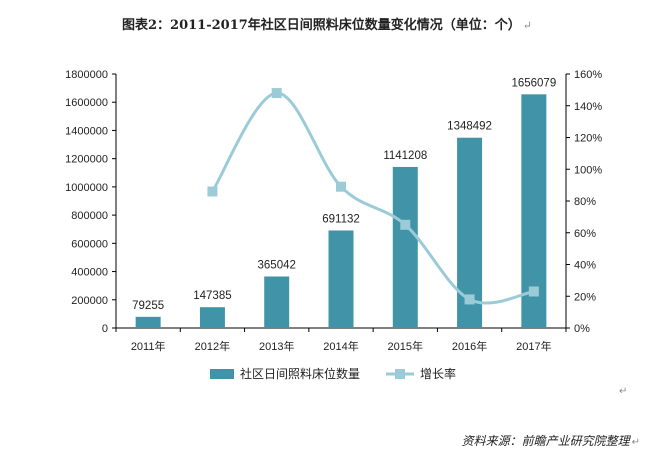 The height and width of the screenshot is (453, 654). I want to click on left-tick-label: 200000, so click(89, 301).